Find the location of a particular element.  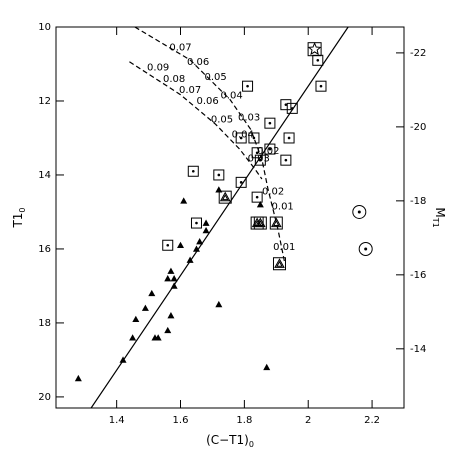

x-axis-label-sub: 0 is located at coordinates (251, 444).